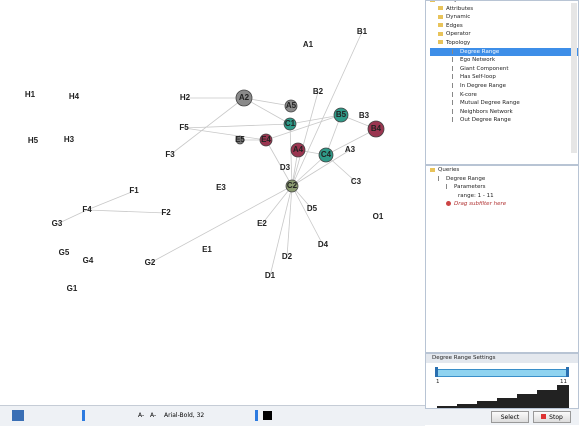  I want to click on tree-label: K-core, so click(468, 94).